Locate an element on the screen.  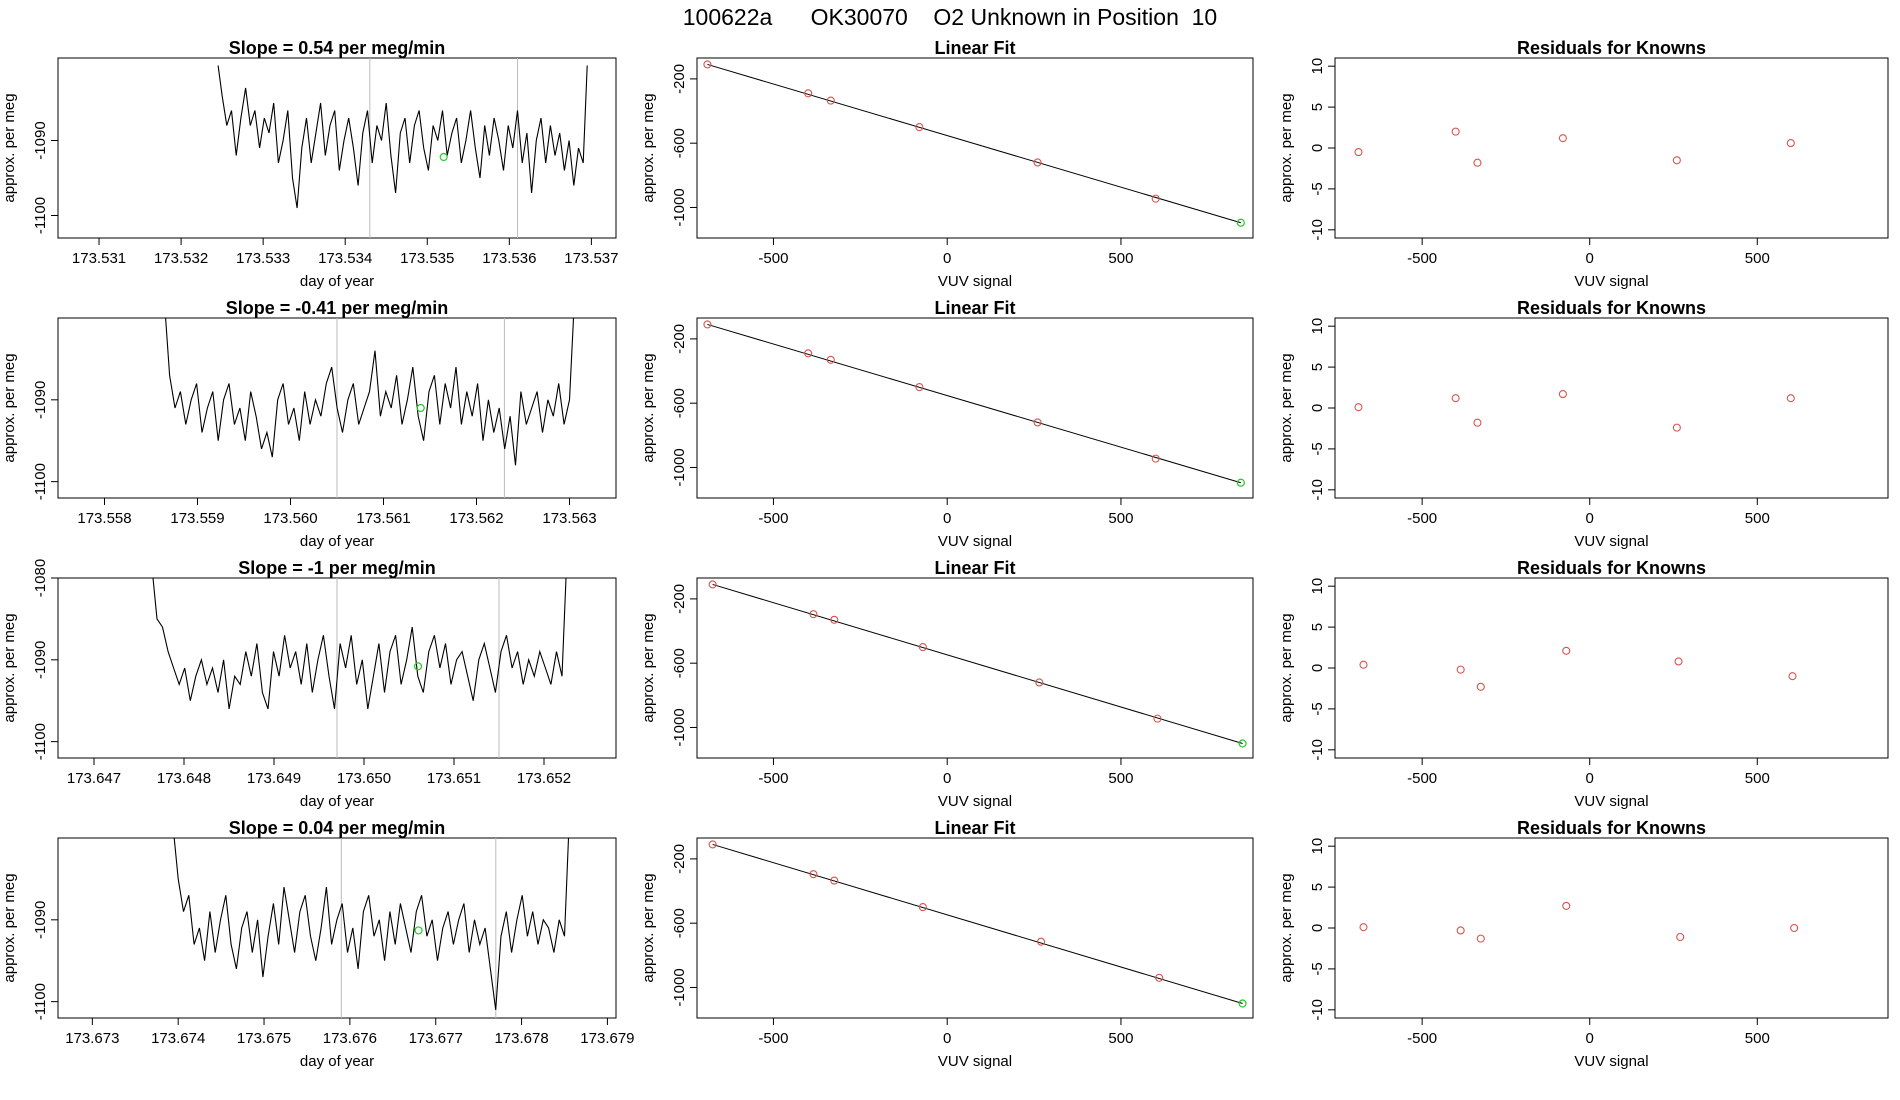
chart-7-ytick-label-2: -200 is located at coordinates (679, 599).